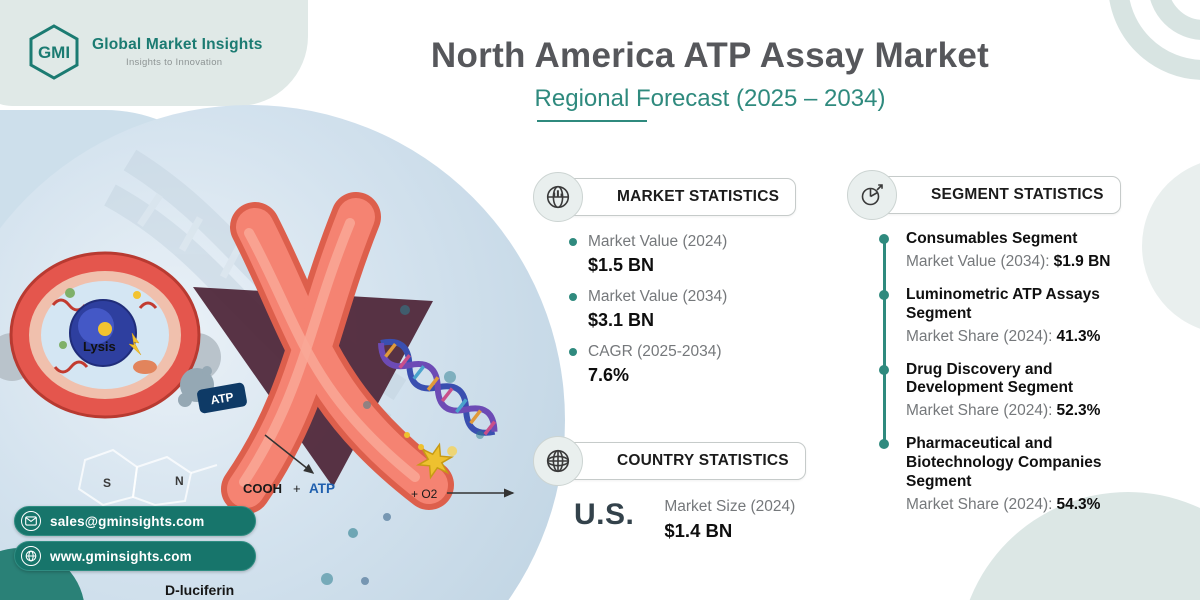 This screenshot has height=600, width=1200. I want to click on market-stat-value: $1.5 BN, so click(621, 265).